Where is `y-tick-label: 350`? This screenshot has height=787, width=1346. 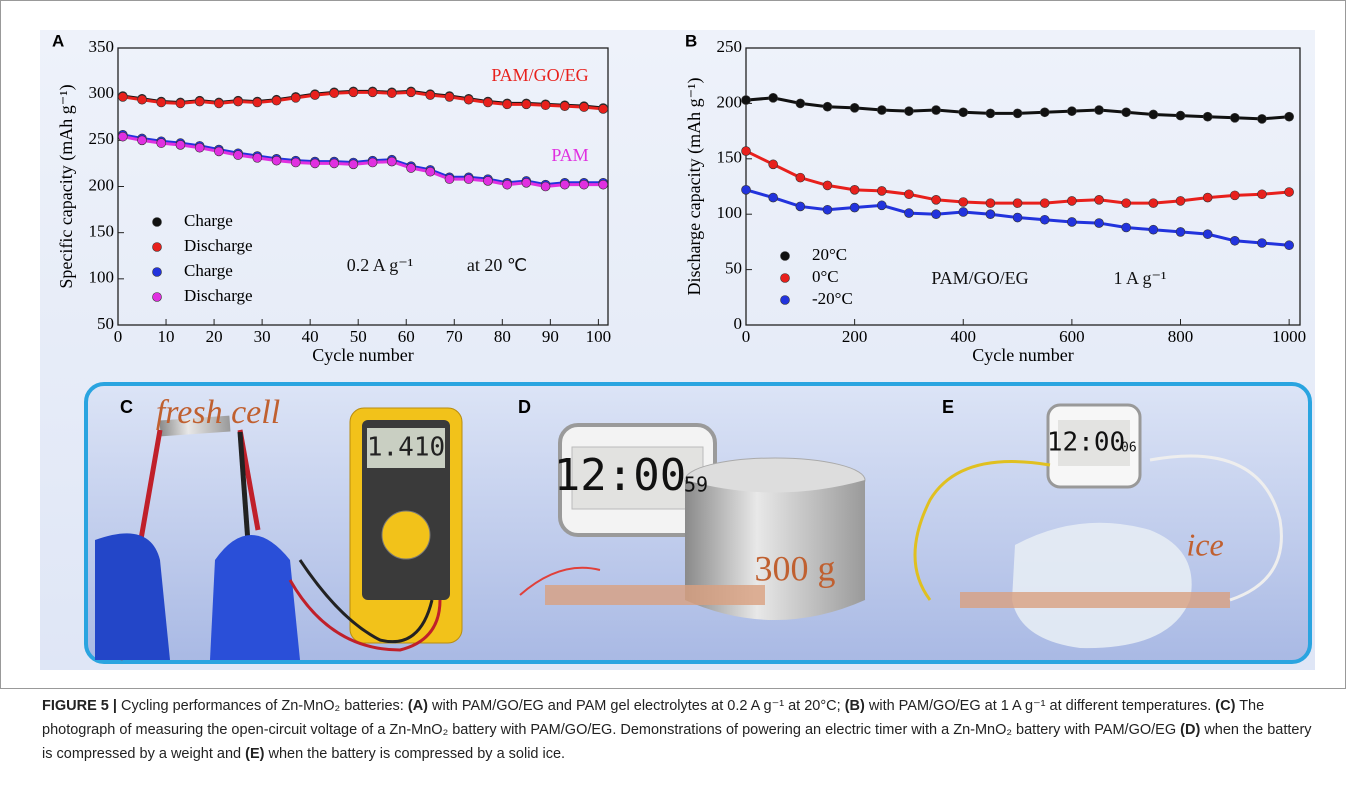
y-tick-label: 350 is located at coordinates (102, 46).